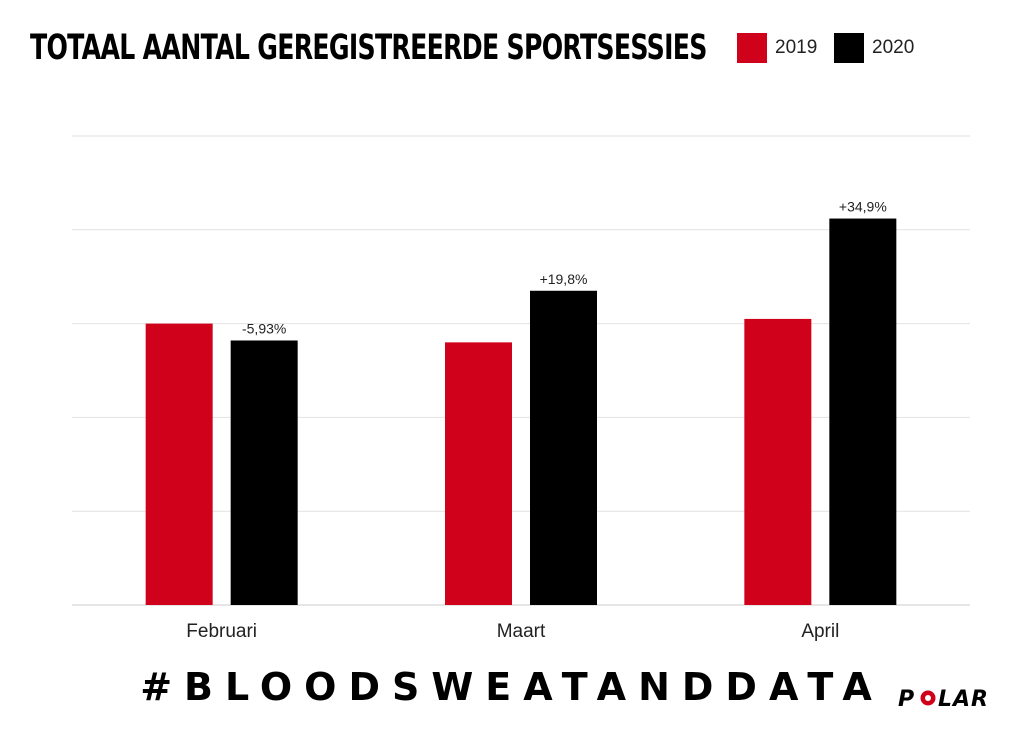 Image resolution: width=1024 pixels, height=731 pixels. Describe the element at coordinates (179, 464) in the screenshot. I see `bar-2019-februari` at that location.